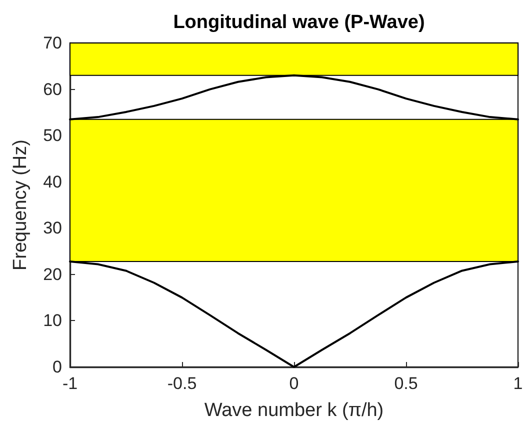 The height and width of the screenshot is (432, 529). I want to click on y-tick-label: 10, so click(52, 320).